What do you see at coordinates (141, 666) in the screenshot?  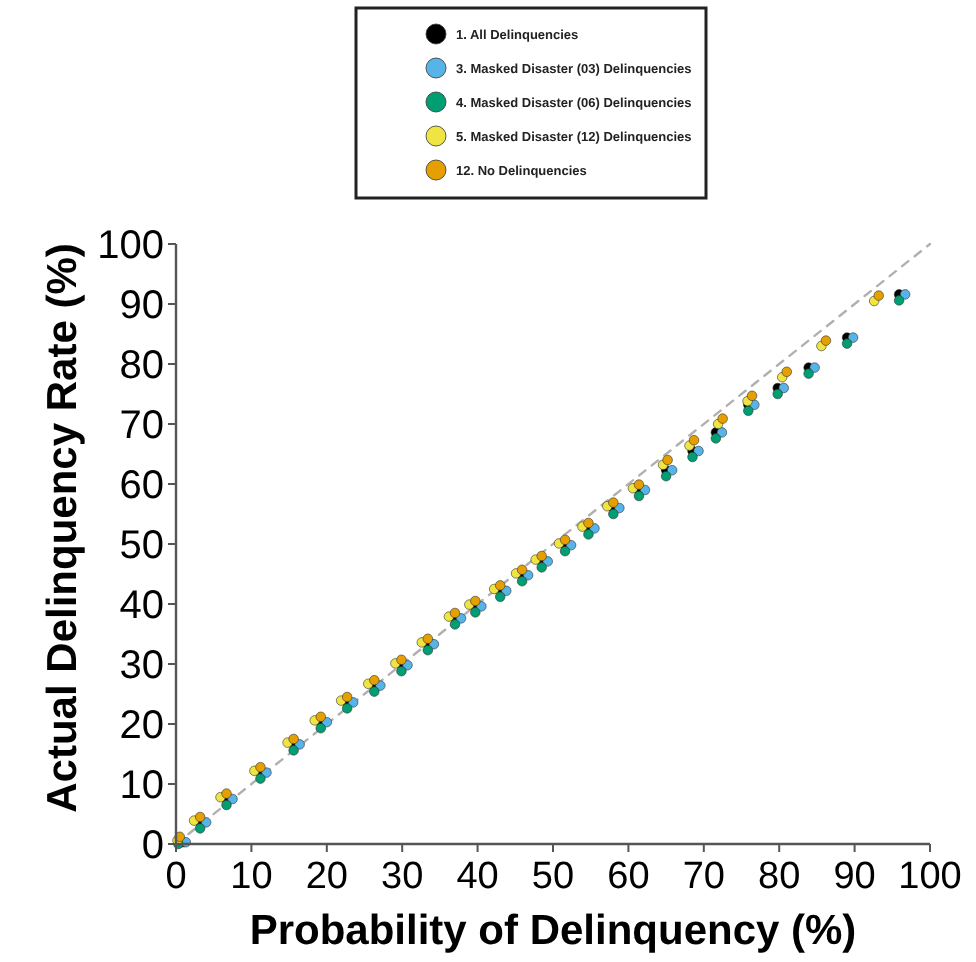 I see `y-tick-label: 30` at bounding box center [141, 666].